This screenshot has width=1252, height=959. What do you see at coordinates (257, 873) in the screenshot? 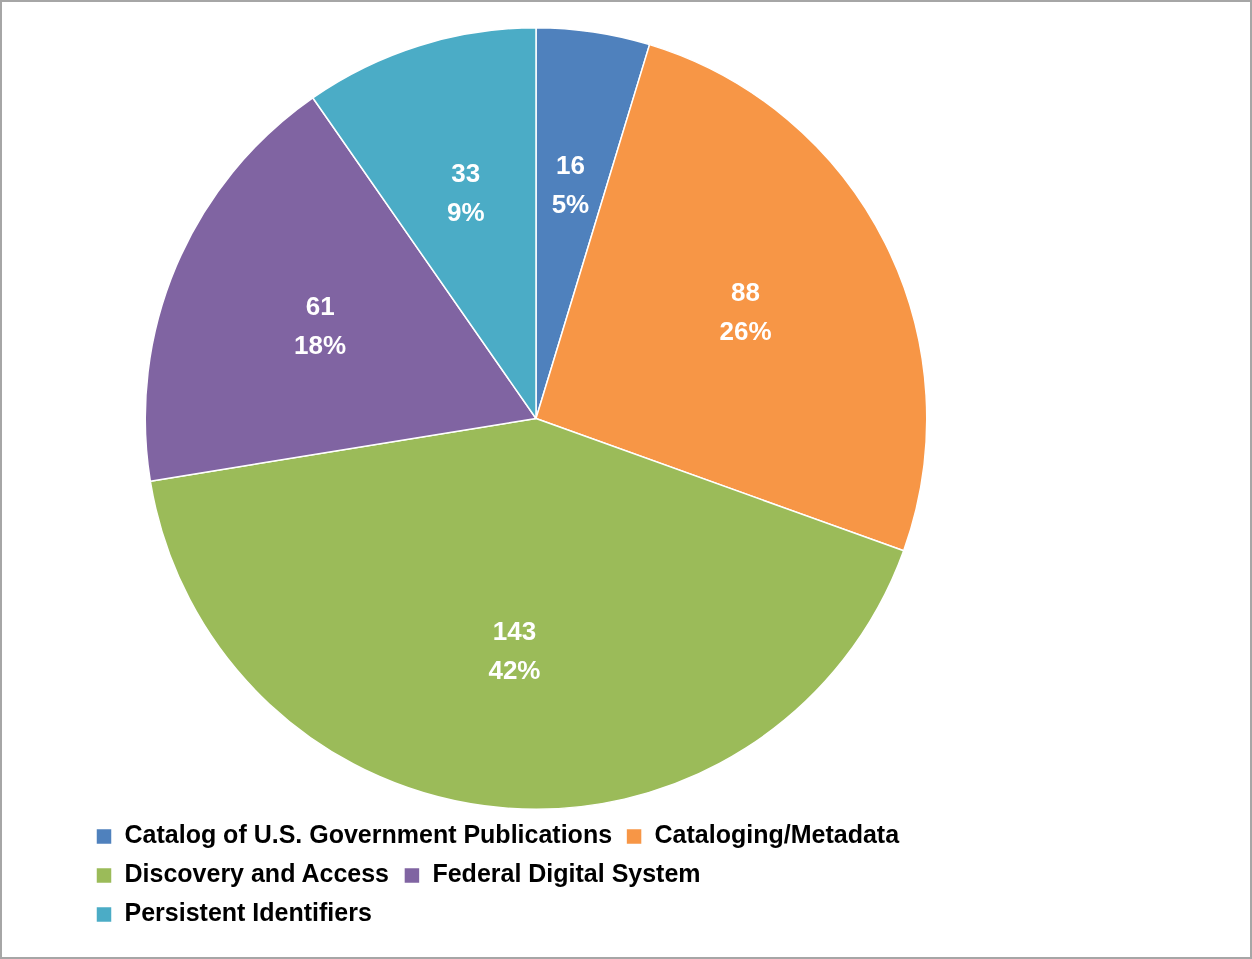
I see `legend-label: Discovery and Access` at bounding box center [257, 873].